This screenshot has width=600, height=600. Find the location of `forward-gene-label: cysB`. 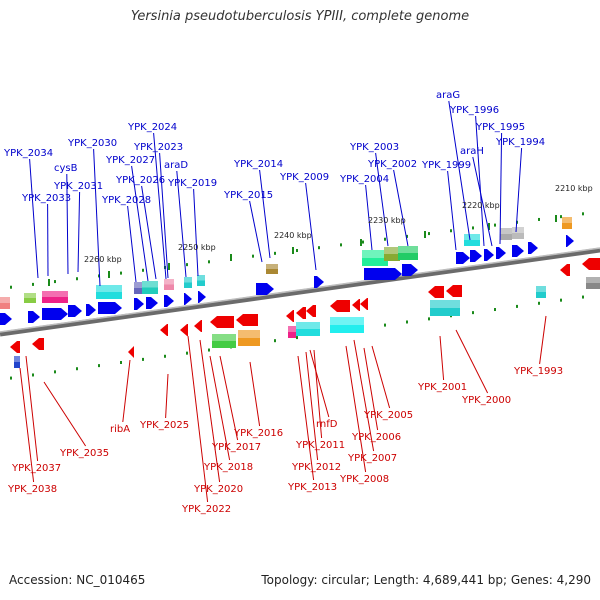

forward-gene-label: cysB is located at coordinates (66, 168).